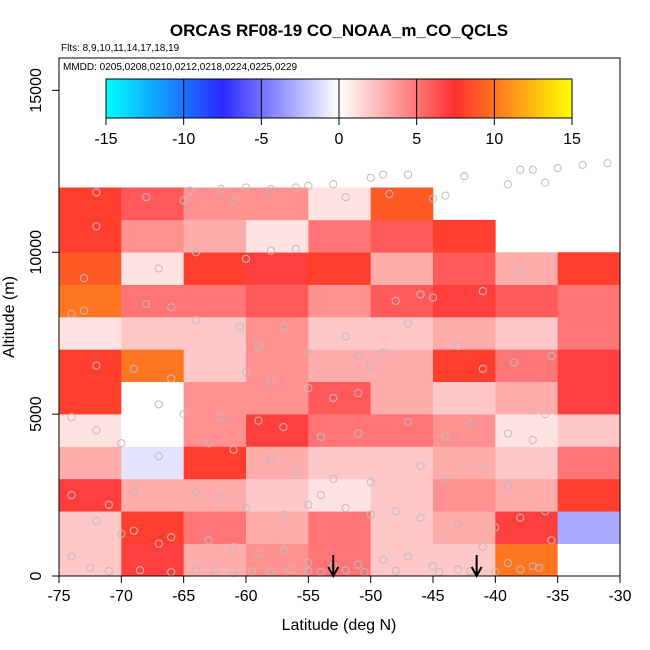 The width and height of the screenshot is (650, 650). Describe the element at coordinates (105, 139) in the screenshot. I see `colorbar-tick-label: -15` at that location.